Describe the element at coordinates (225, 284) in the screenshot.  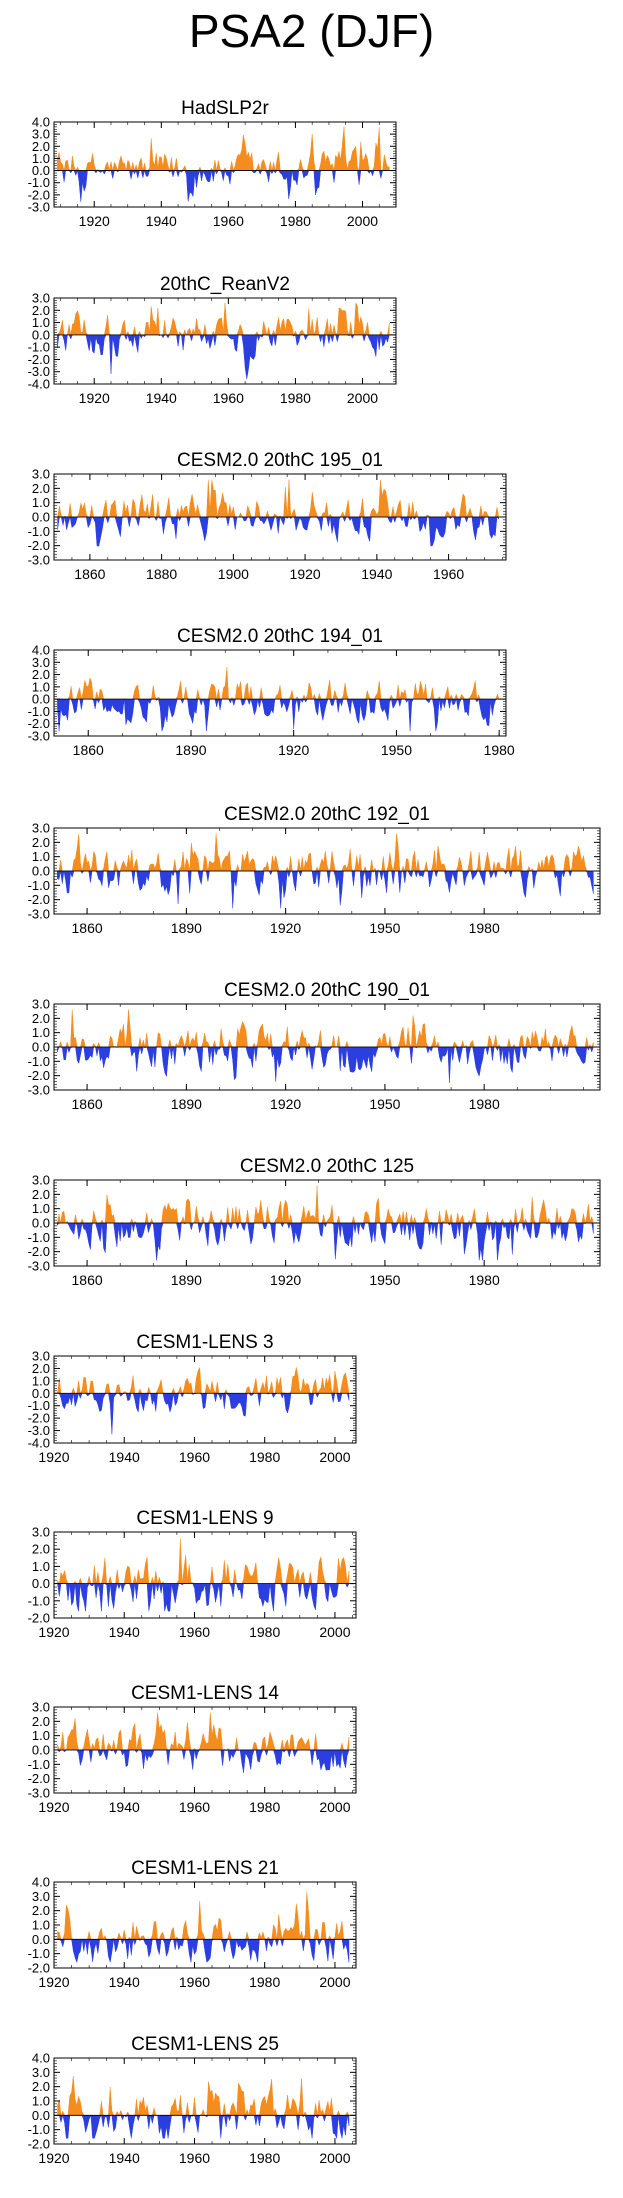
I see `panel-title: 20thC_ReanV2` at that location.